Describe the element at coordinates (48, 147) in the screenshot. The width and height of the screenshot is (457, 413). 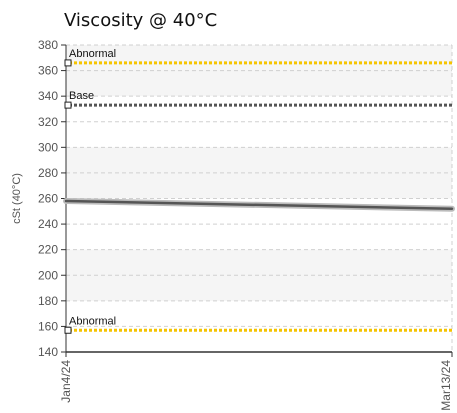
I see `y-tick-label: 300` at that location.